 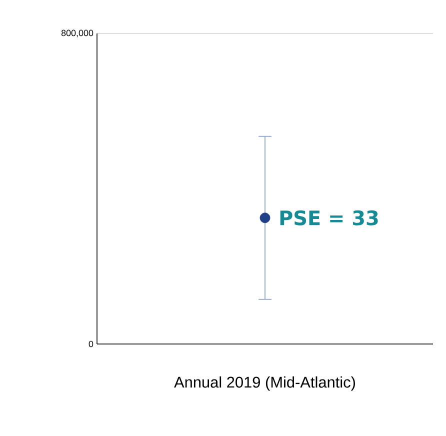 I want to click on x-axis-title: Annual 2019 (Mid-Atlantic), so click(x=264, y=383).